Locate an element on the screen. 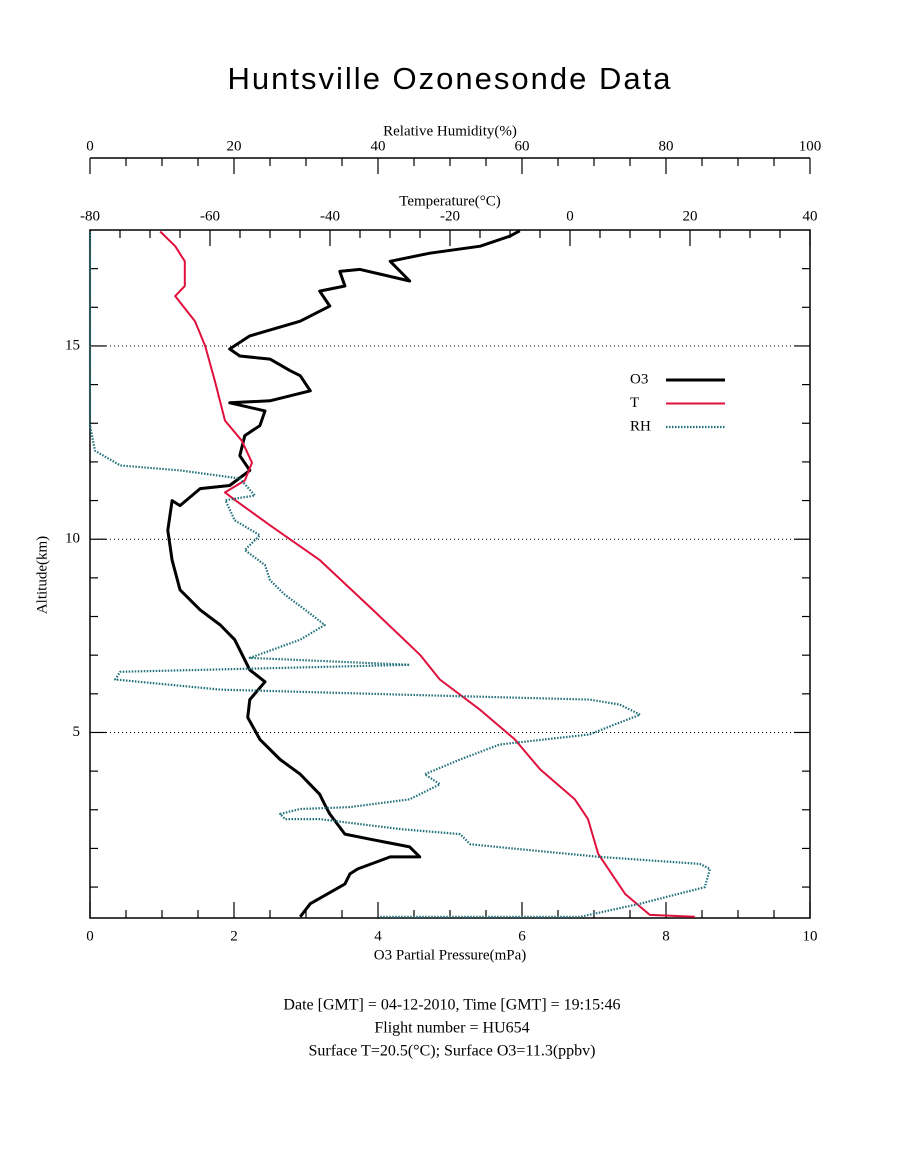 This screenshot has height=1155, width=900. y-tick-label: 10 is located at coordinates (72, 539).